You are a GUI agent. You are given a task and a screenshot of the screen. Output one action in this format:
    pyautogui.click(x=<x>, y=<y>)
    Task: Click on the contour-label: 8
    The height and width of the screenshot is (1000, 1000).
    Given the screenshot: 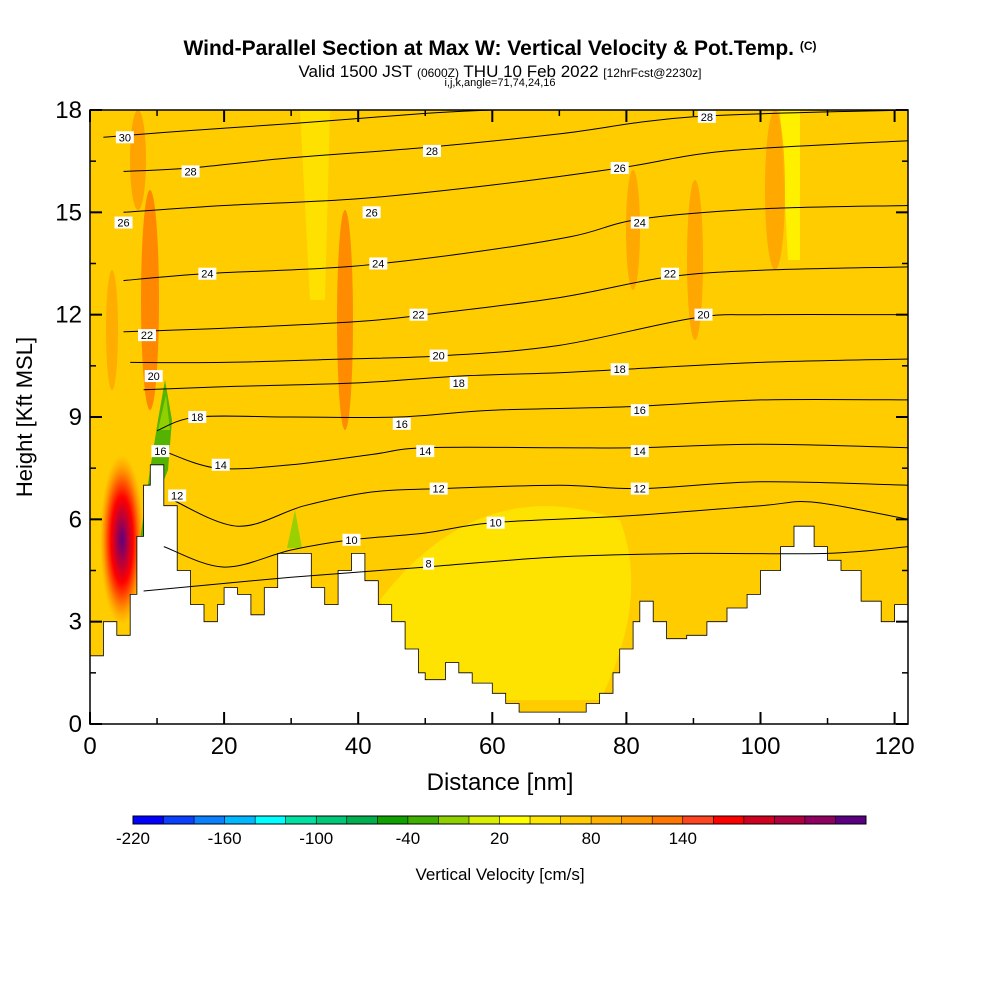 What is the action you would take?
    pyautogui.click(x=429, y=565)
    